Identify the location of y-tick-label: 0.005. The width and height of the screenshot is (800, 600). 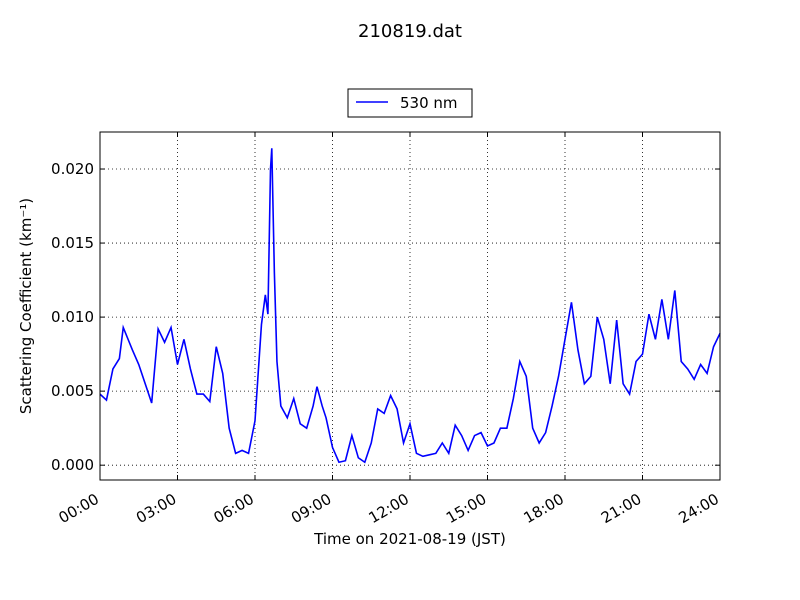
(72, 391).